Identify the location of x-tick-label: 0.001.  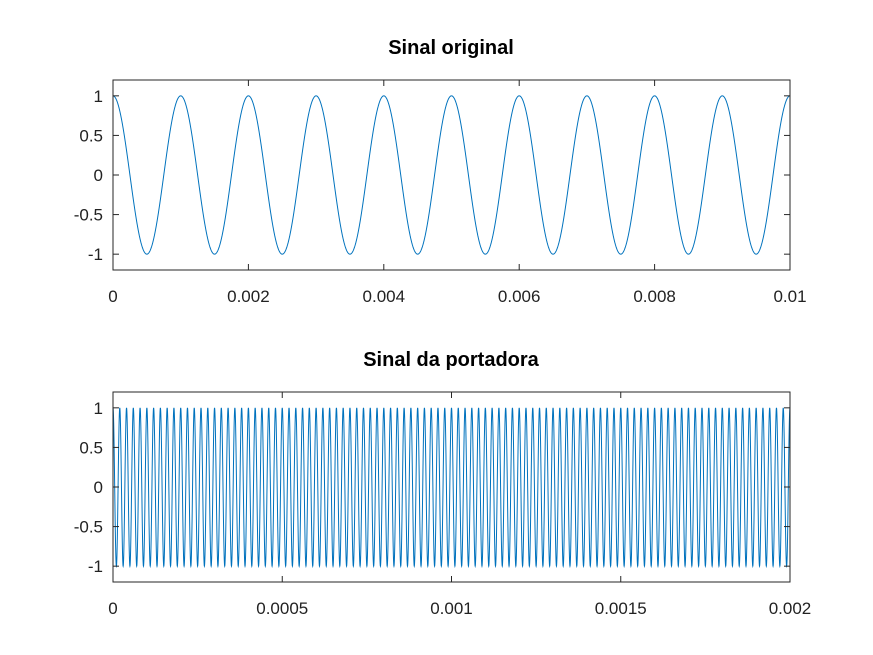
(451, 608).